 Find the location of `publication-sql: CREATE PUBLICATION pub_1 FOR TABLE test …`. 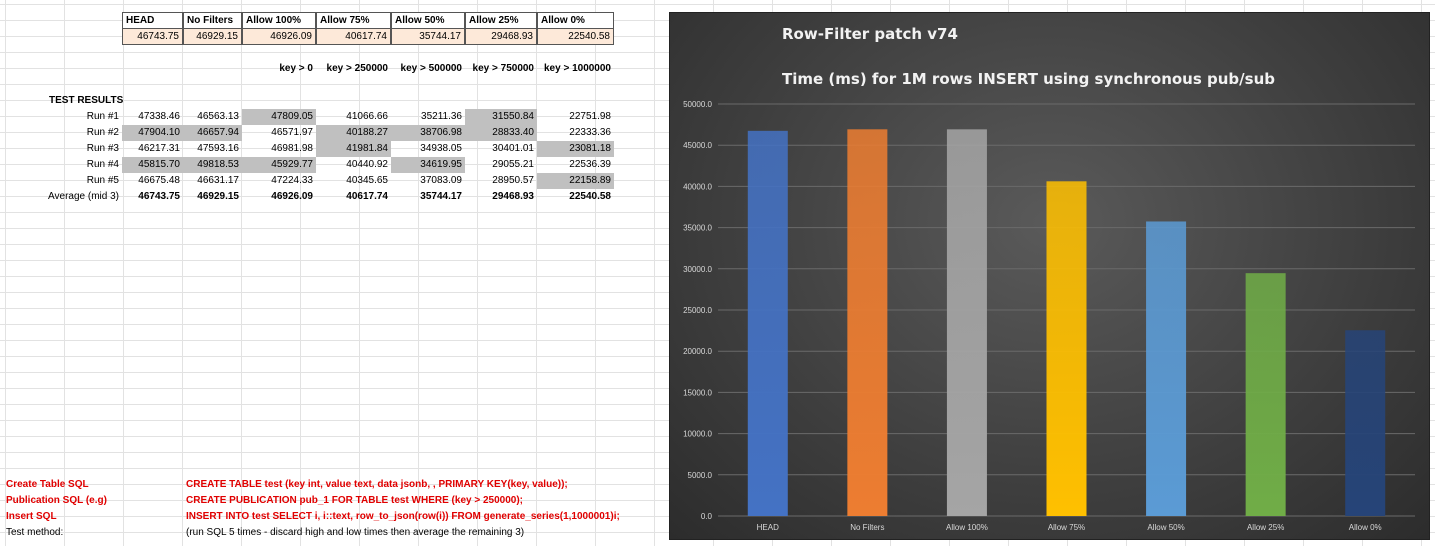

publication-sql: CREATE PUBLICATION pub_1 FOR TABLE test … is located at coordinates (354, 500).